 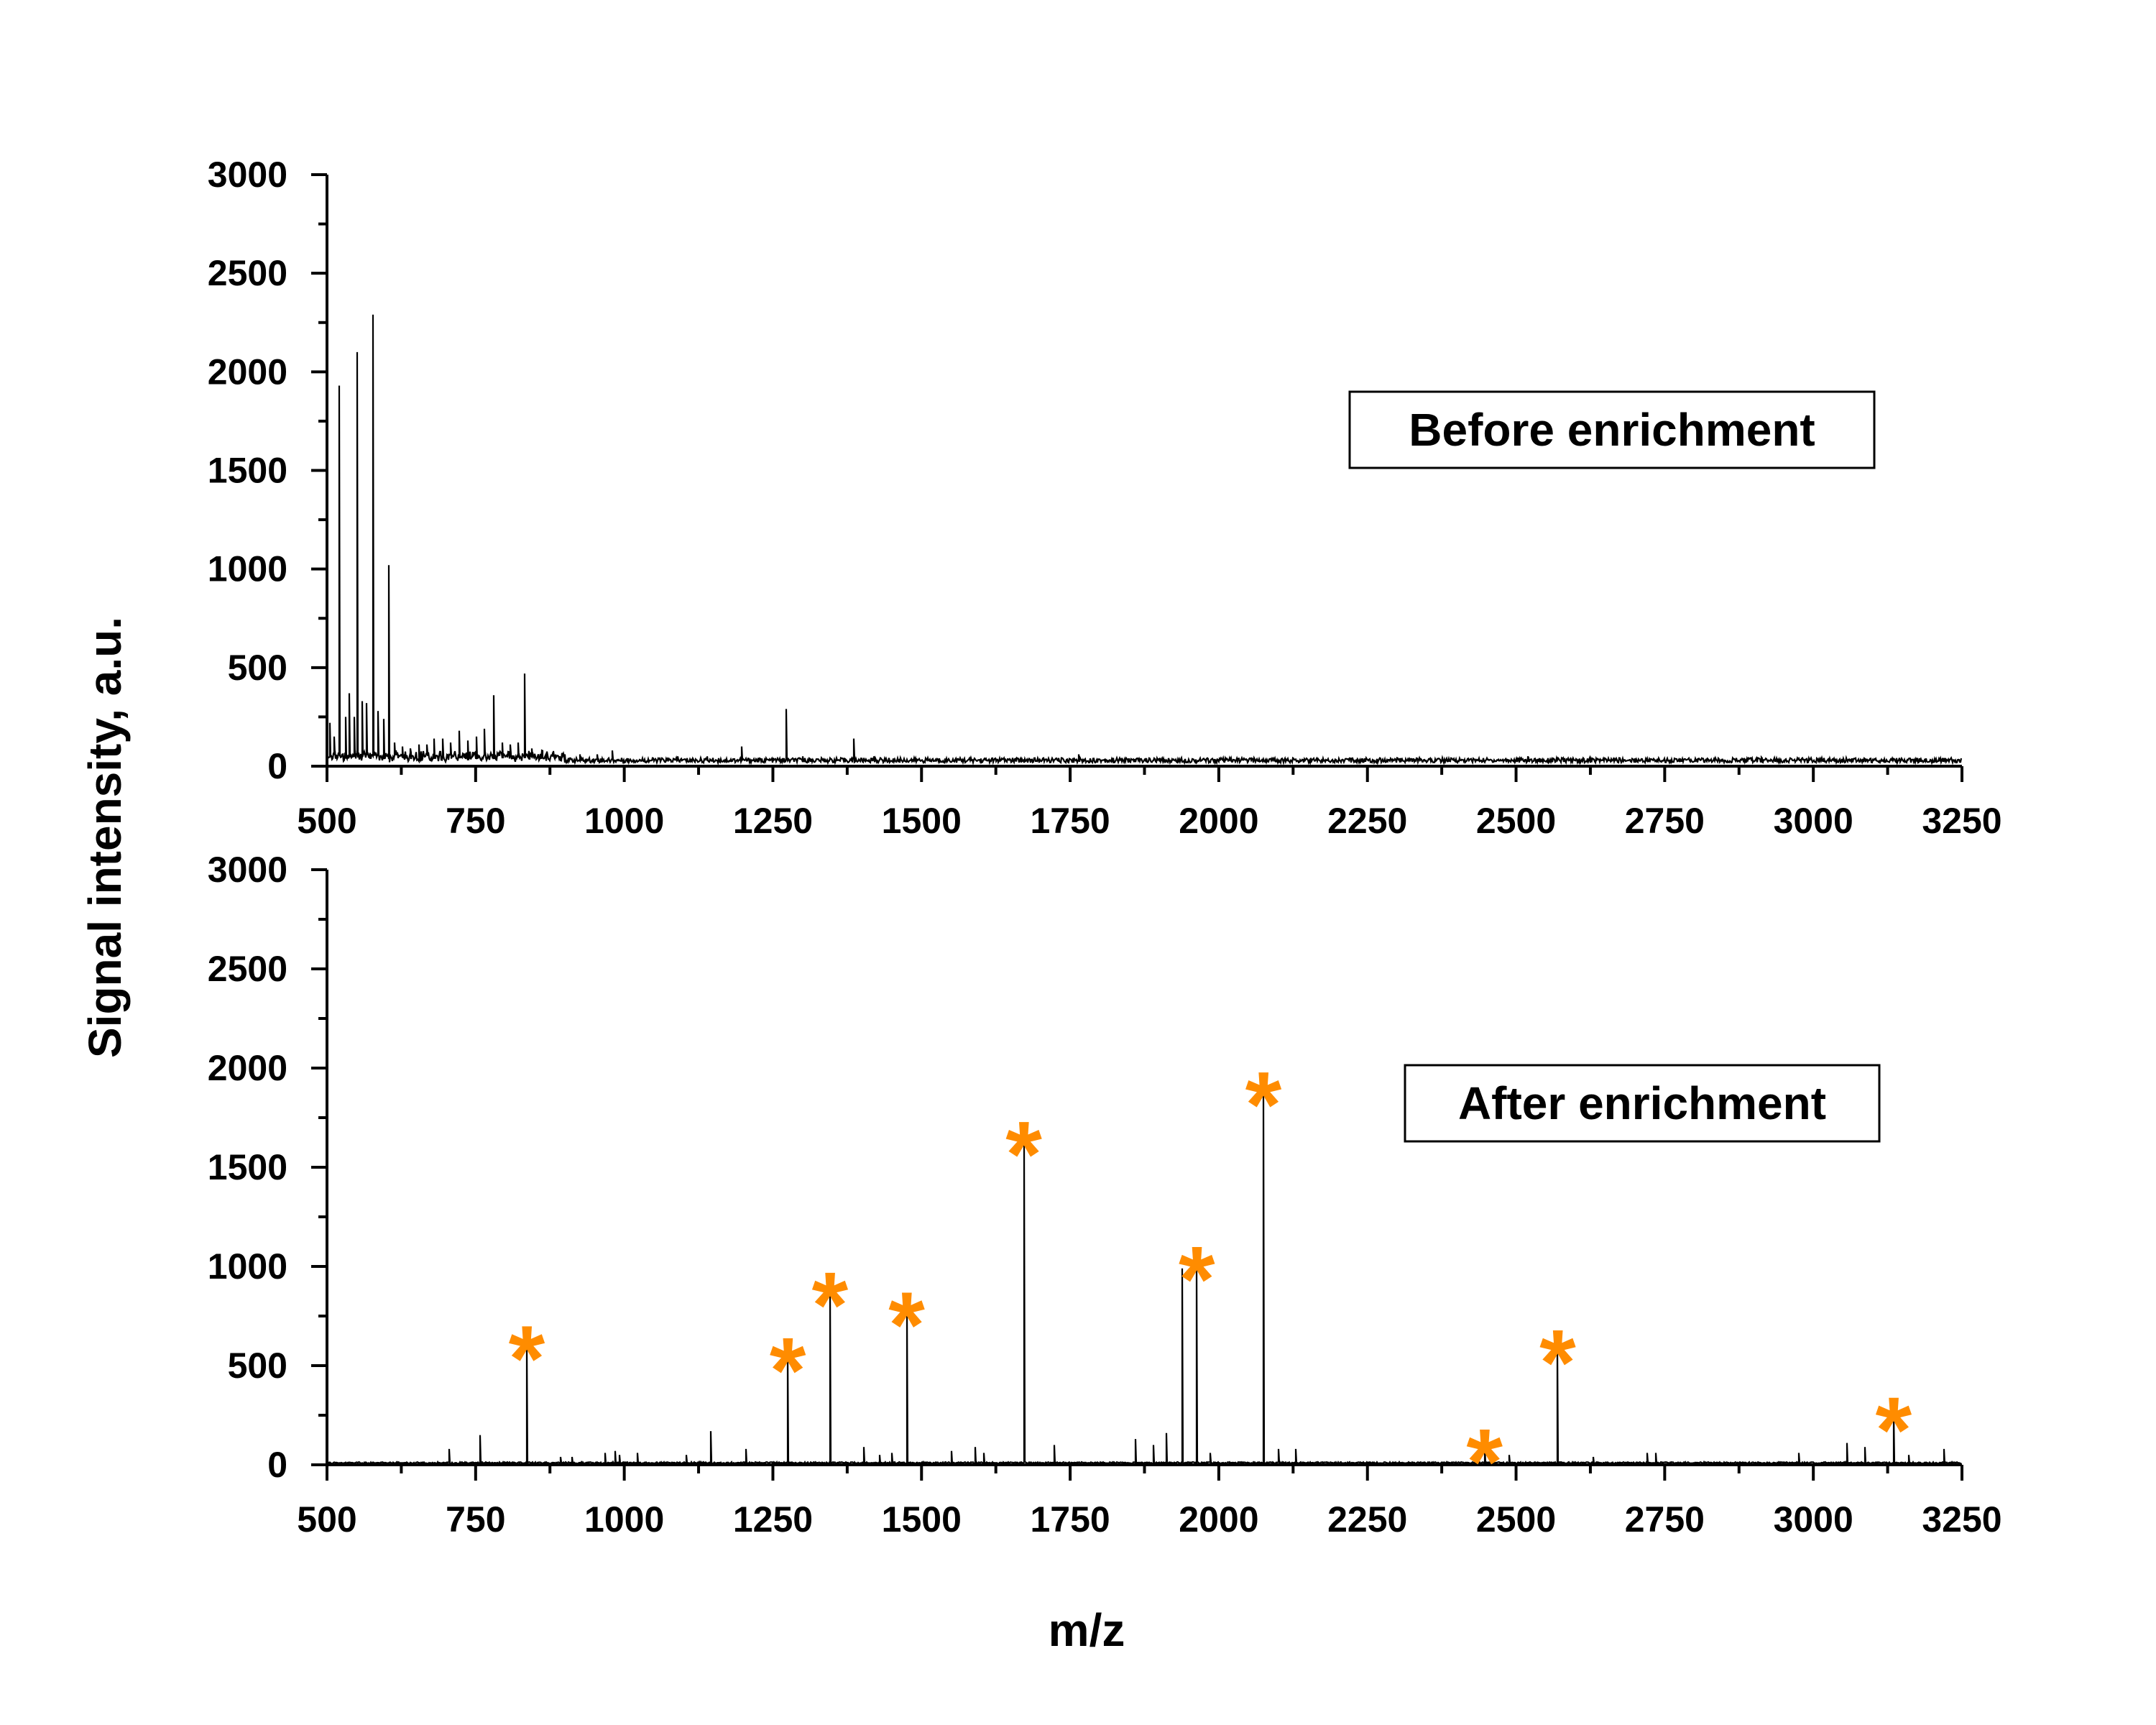 I want to click on y-axis-title: Signal intensity, a.u., so click(x=105, y=837).